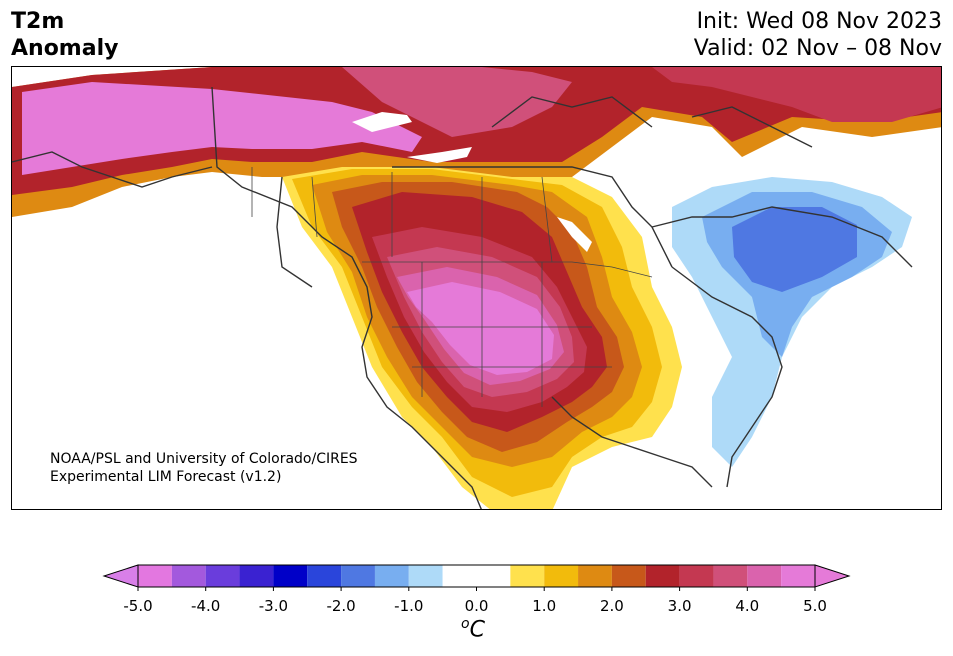 This screenshot has height=656, width=953. What do you see at coordinates (794, 249) in the screenshot?
I see `cool-region-blue` at bounding box center [794, 249].